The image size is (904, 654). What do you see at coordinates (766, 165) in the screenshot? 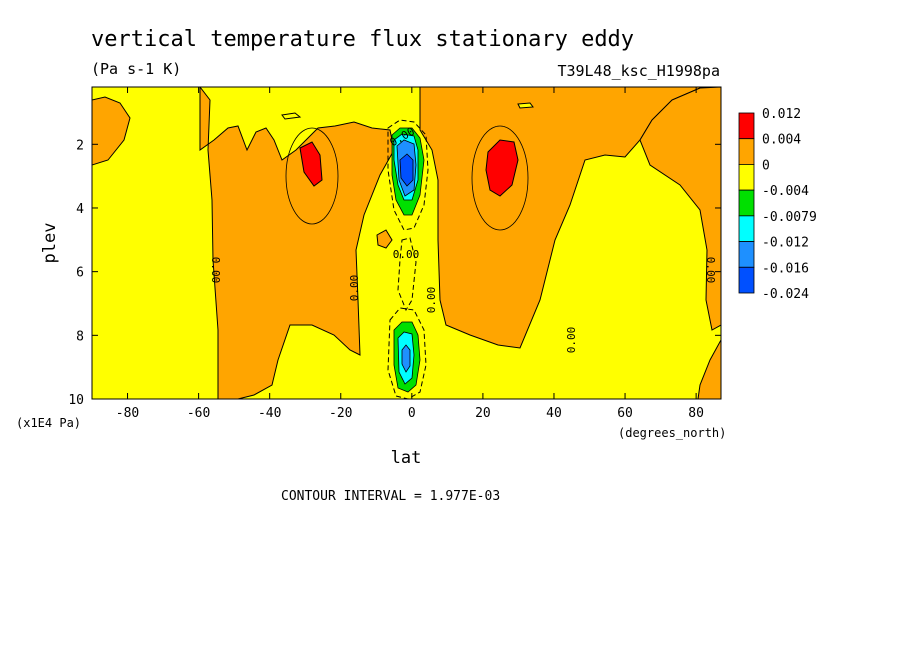
I see `colorbar-label: 0` at bounding box center [766, 165].